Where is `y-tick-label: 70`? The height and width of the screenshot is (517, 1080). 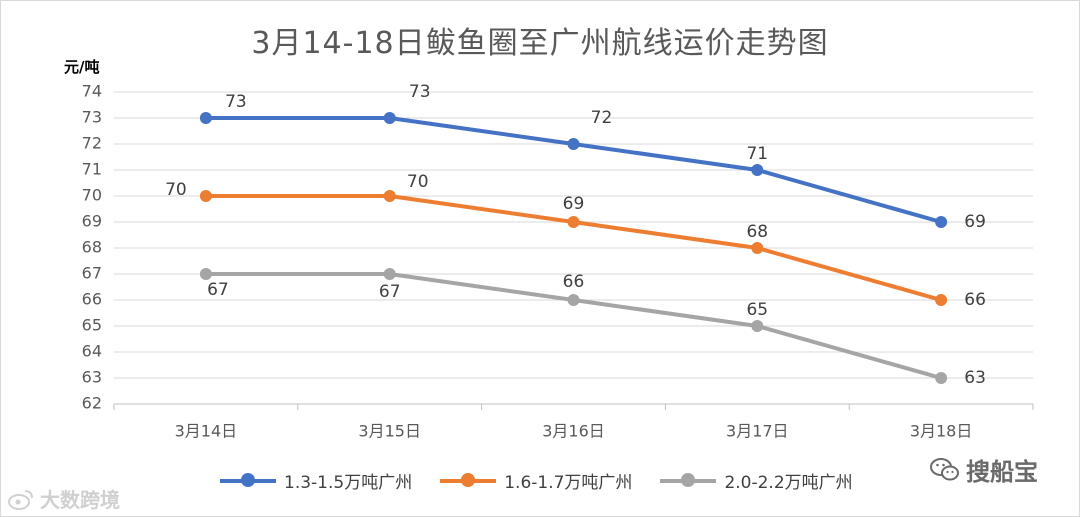 y-tick-label: 70 is located at coordinates (92, 195).